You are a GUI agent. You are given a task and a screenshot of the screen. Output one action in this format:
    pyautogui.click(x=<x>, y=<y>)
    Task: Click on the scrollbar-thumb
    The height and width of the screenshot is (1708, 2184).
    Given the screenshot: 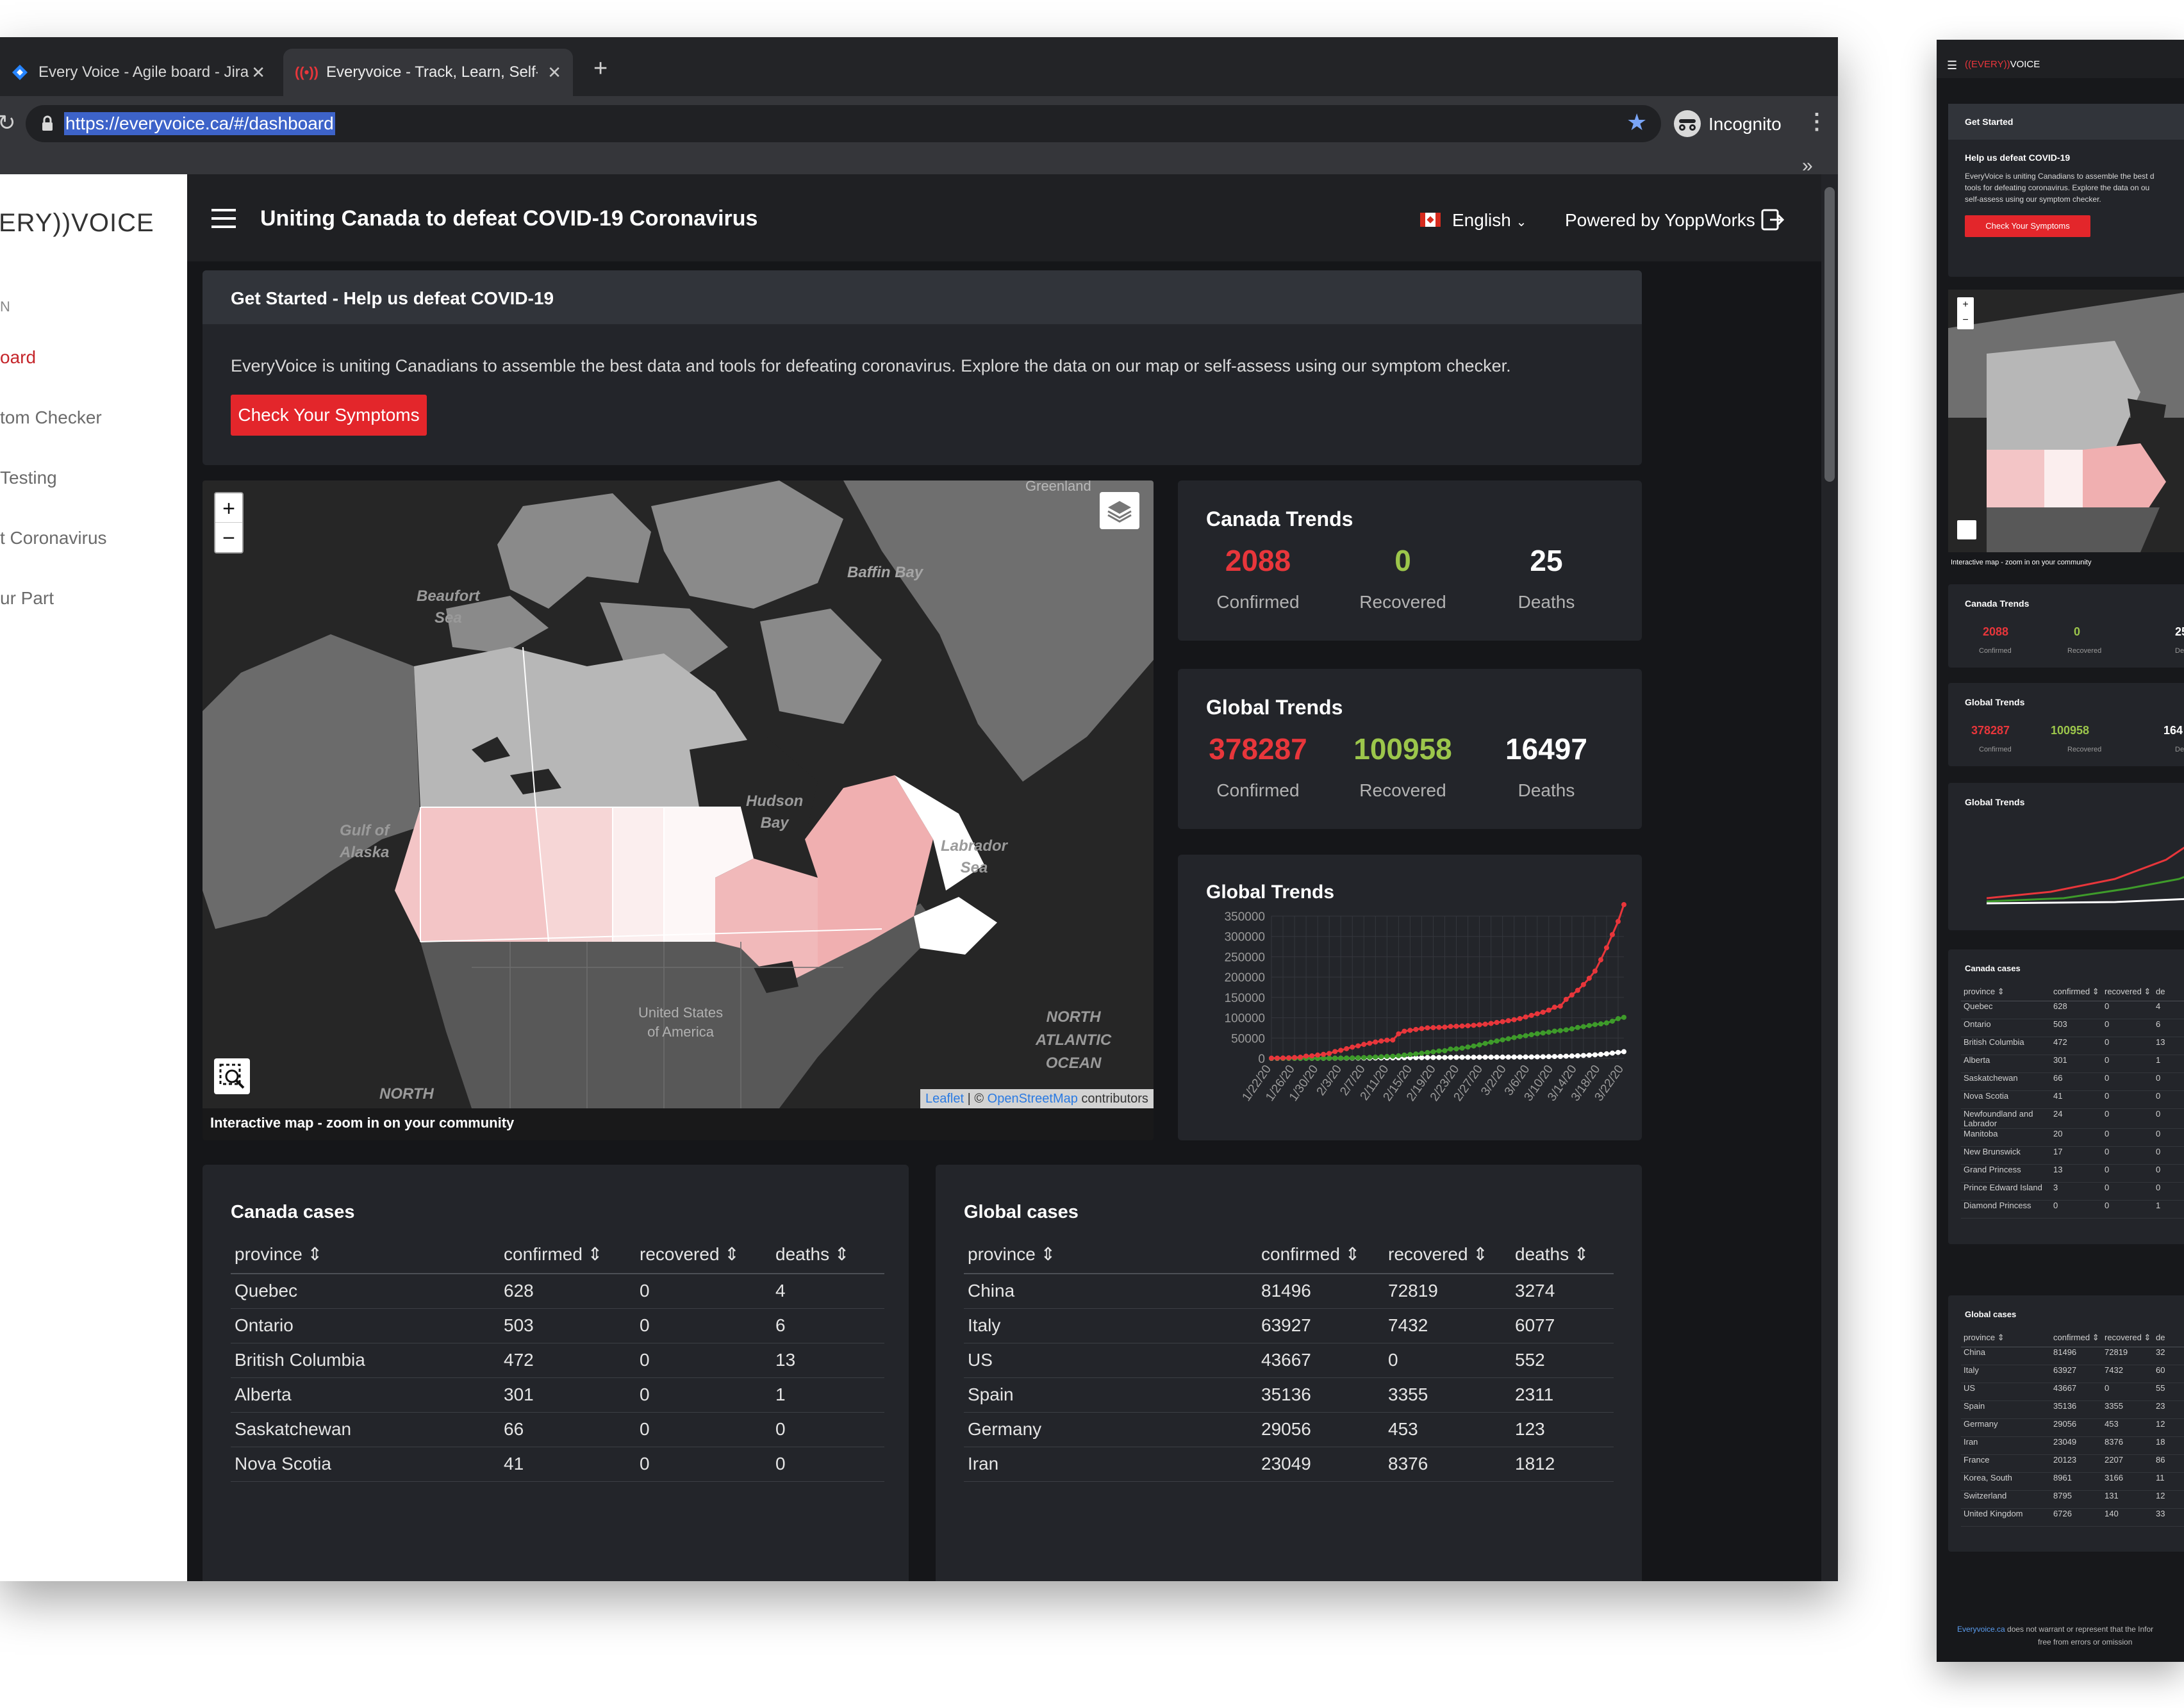 What is the action you would take?
    pyautogui.click(x=1829, y=334)
    